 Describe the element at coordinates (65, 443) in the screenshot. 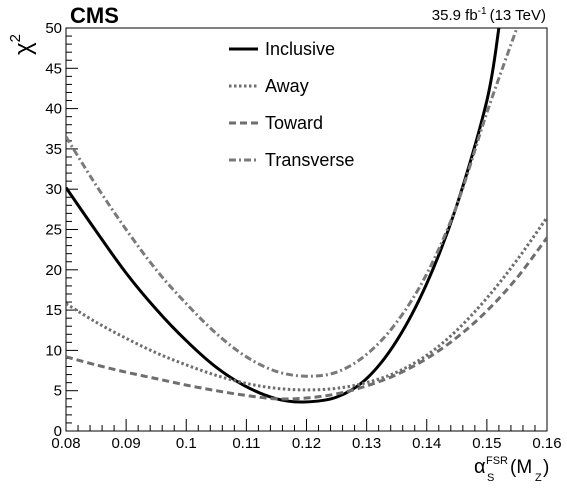

I see `x-tick-label: 0.08` at that location.